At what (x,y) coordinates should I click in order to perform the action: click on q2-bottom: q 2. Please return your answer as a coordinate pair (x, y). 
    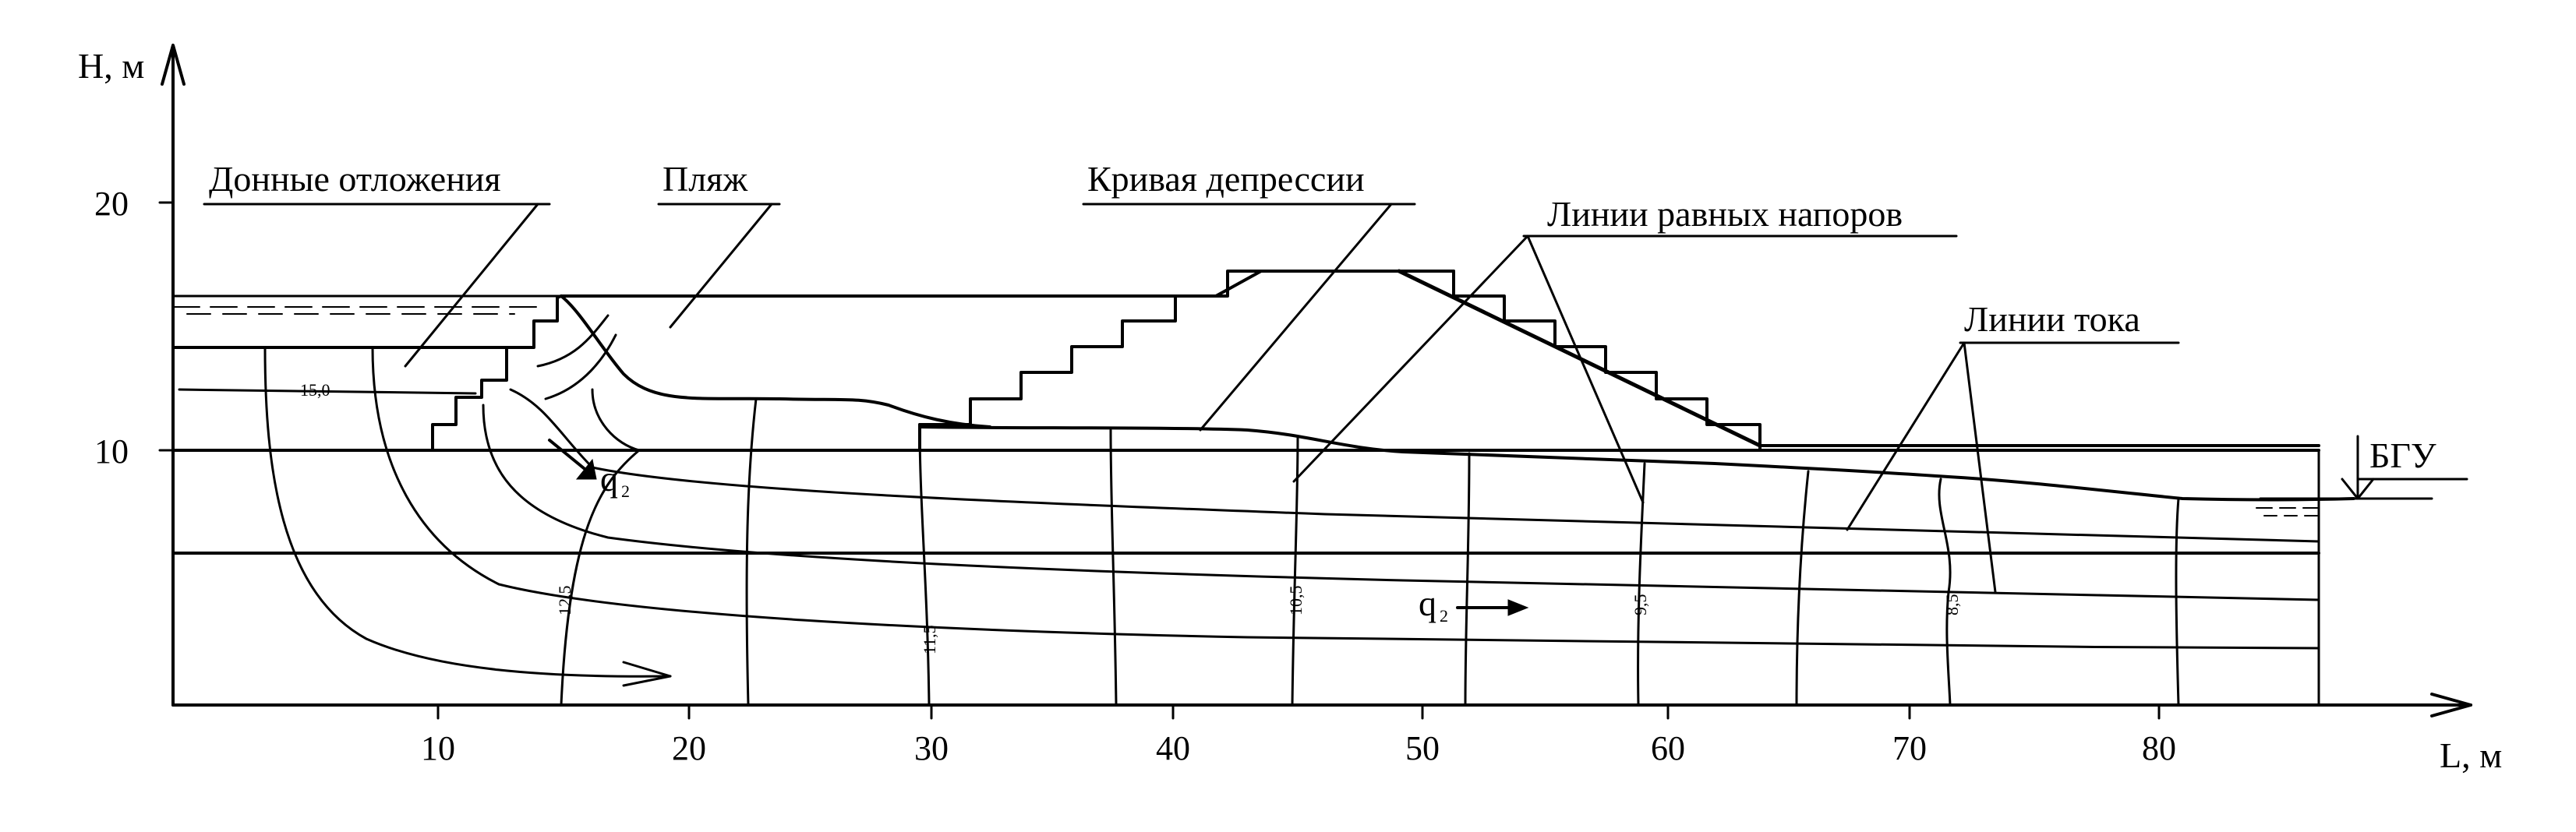
    Looking at the image, I should click on (1474, 605).